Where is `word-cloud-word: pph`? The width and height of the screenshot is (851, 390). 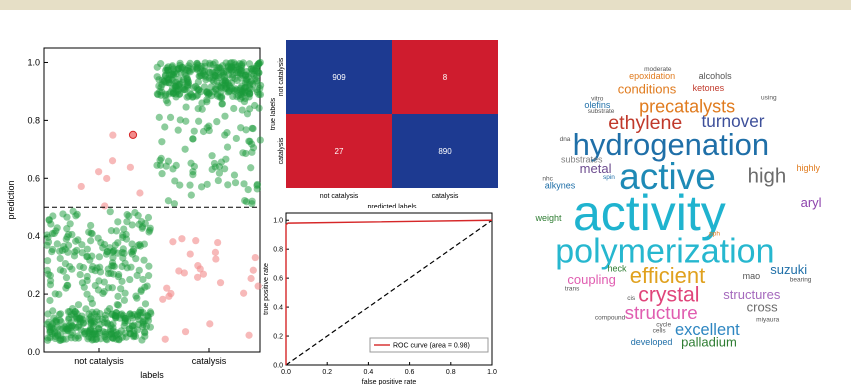 word-cloud-word: pph is located at coordinates (714, 233).